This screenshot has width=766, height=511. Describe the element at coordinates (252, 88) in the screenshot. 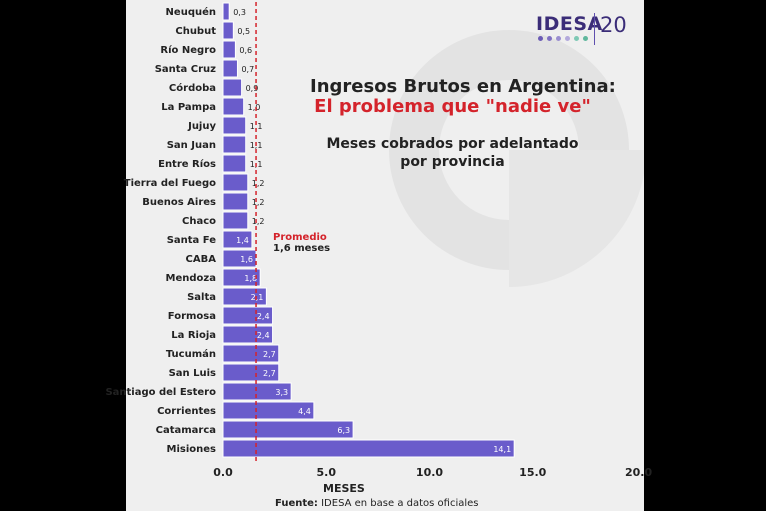

I see `value-label: 0,9` at that location.